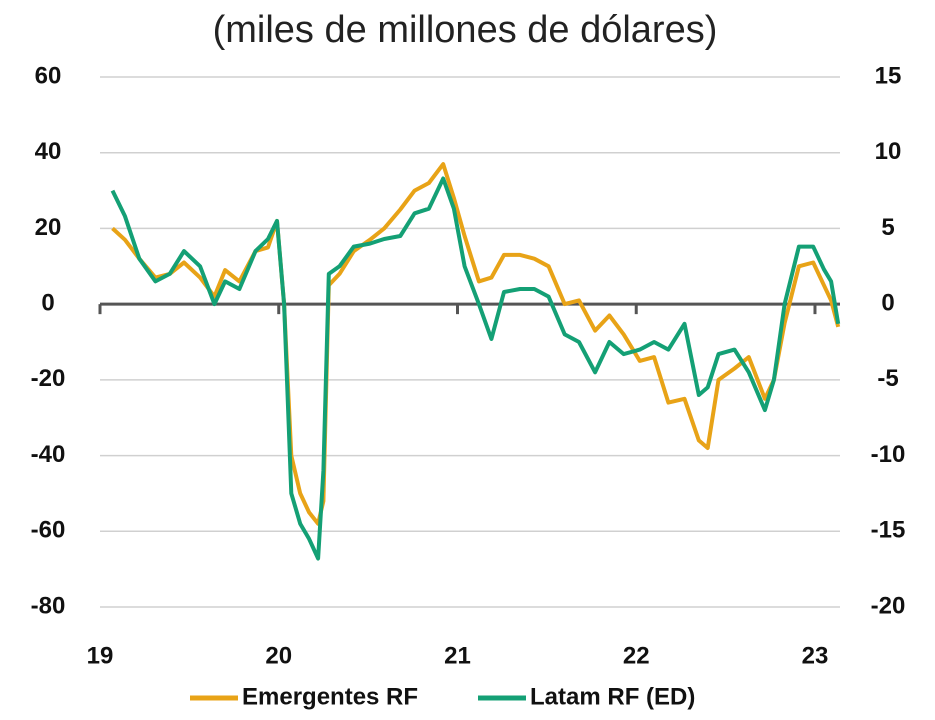 This screenshot has width=935, height=720. Describe the element at coordinates (48, 75) in the screenshot. I see `y-tick-label: 60` at that location.